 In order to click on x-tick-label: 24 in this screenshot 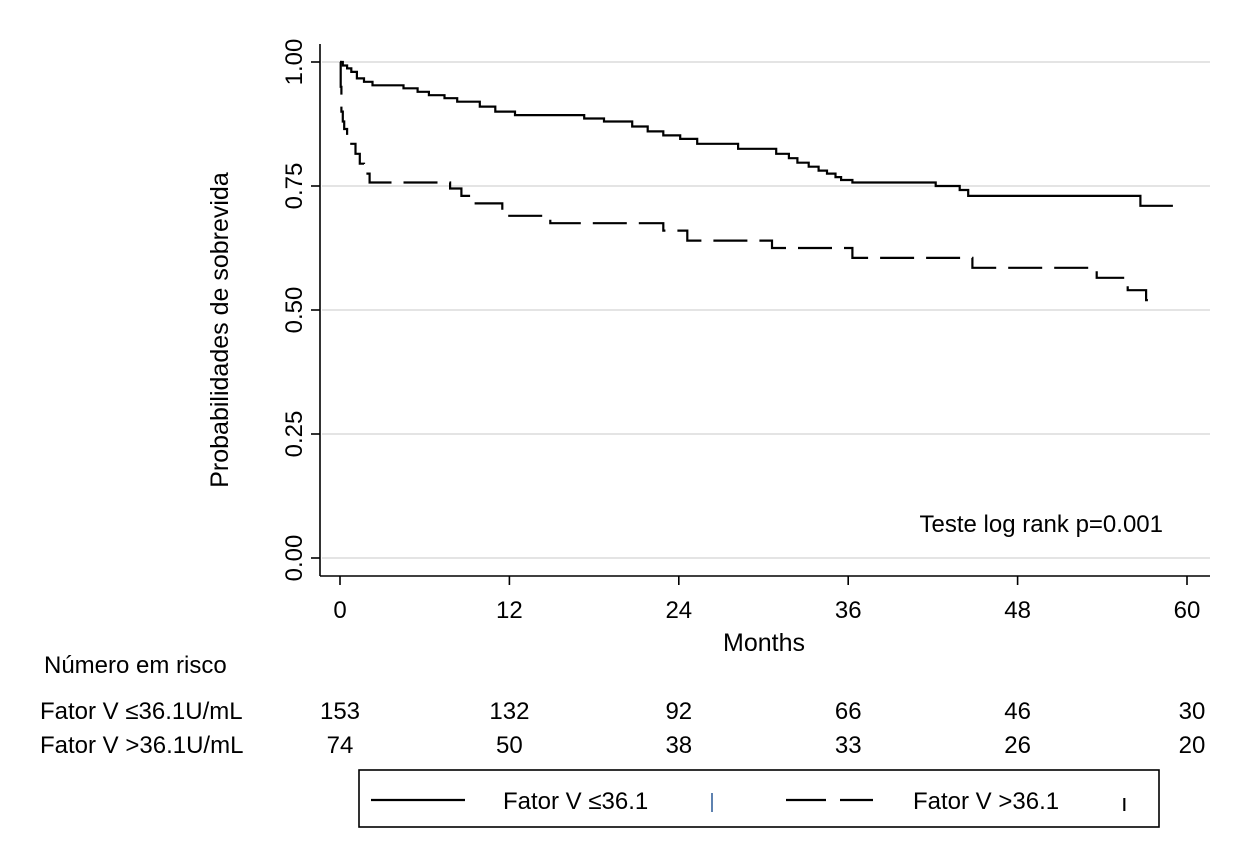, I will do `click(678, 610)`.